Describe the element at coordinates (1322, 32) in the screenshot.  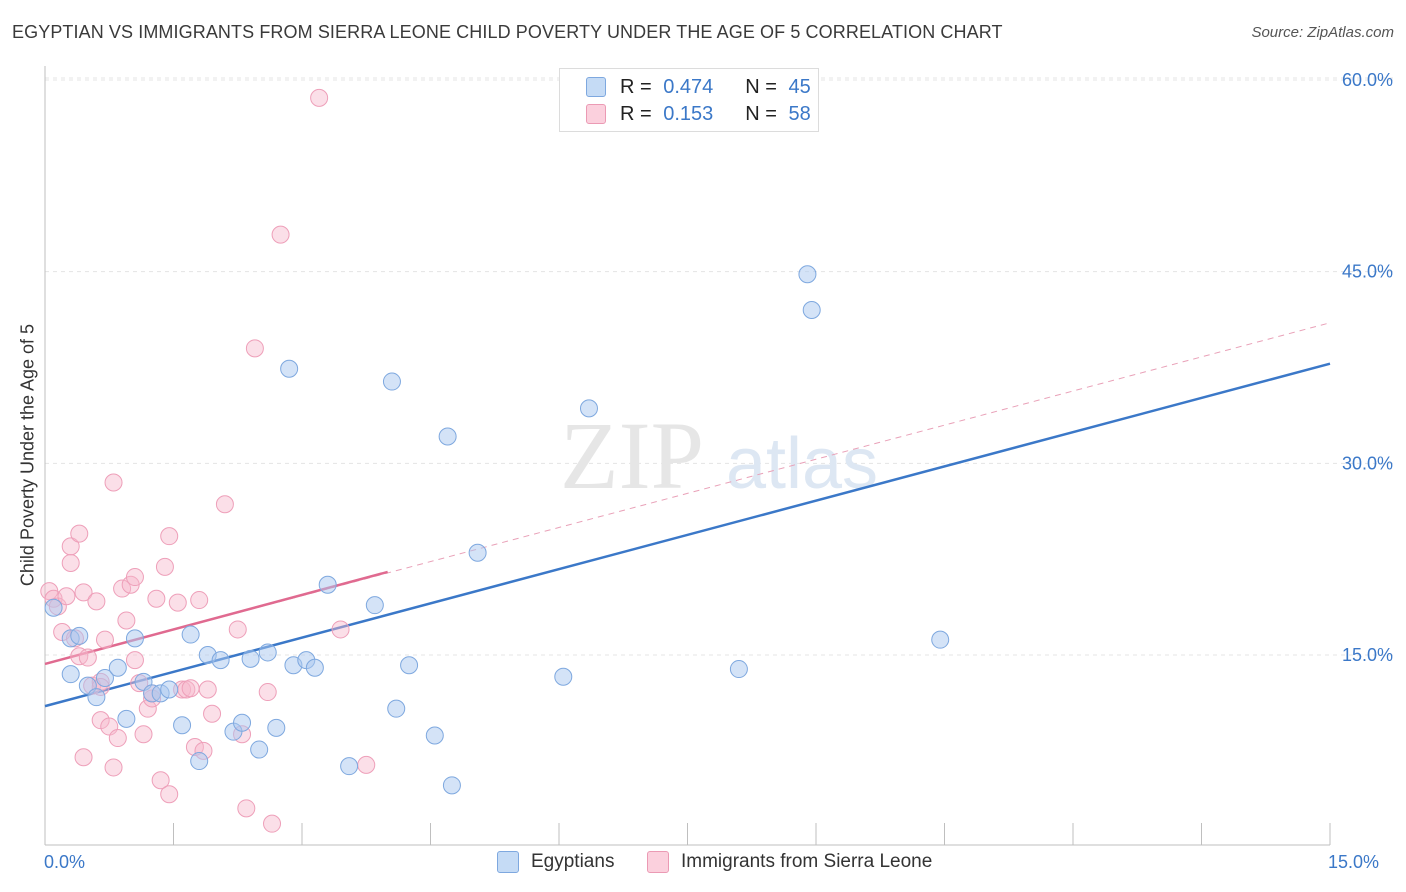
I see `source-label: Source: ZipAtlas.com` at that location.